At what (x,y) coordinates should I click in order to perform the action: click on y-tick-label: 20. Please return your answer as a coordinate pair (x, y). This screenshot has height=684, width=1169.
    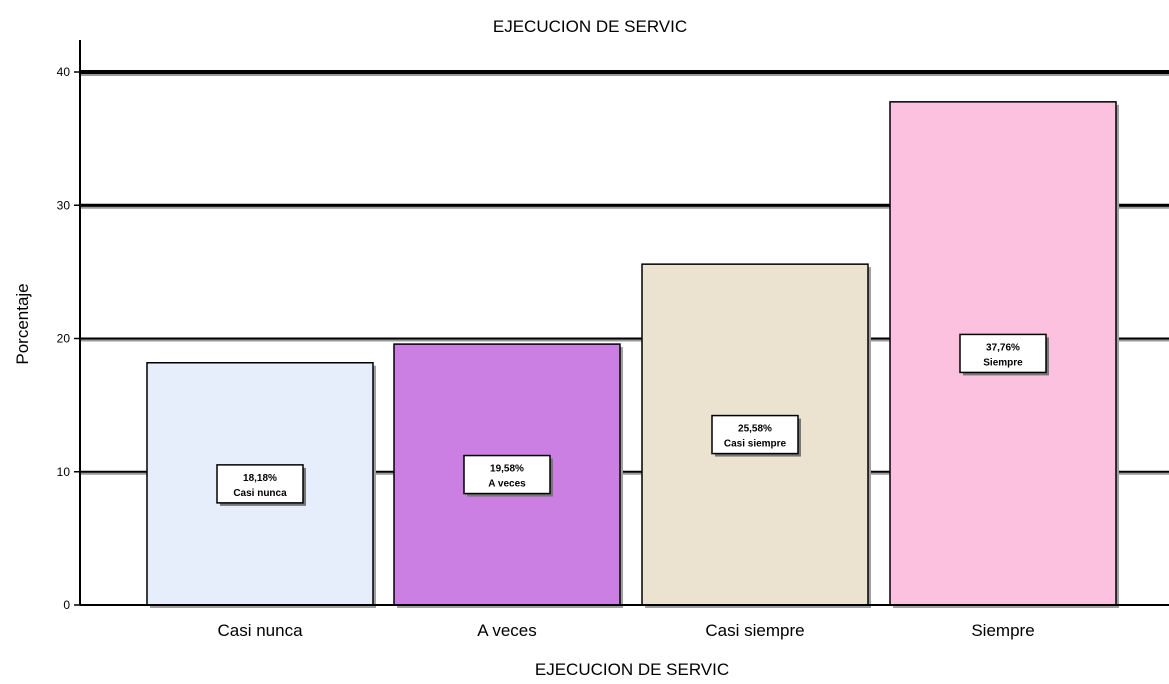
    Looking at the image, I should click on (64, 339).